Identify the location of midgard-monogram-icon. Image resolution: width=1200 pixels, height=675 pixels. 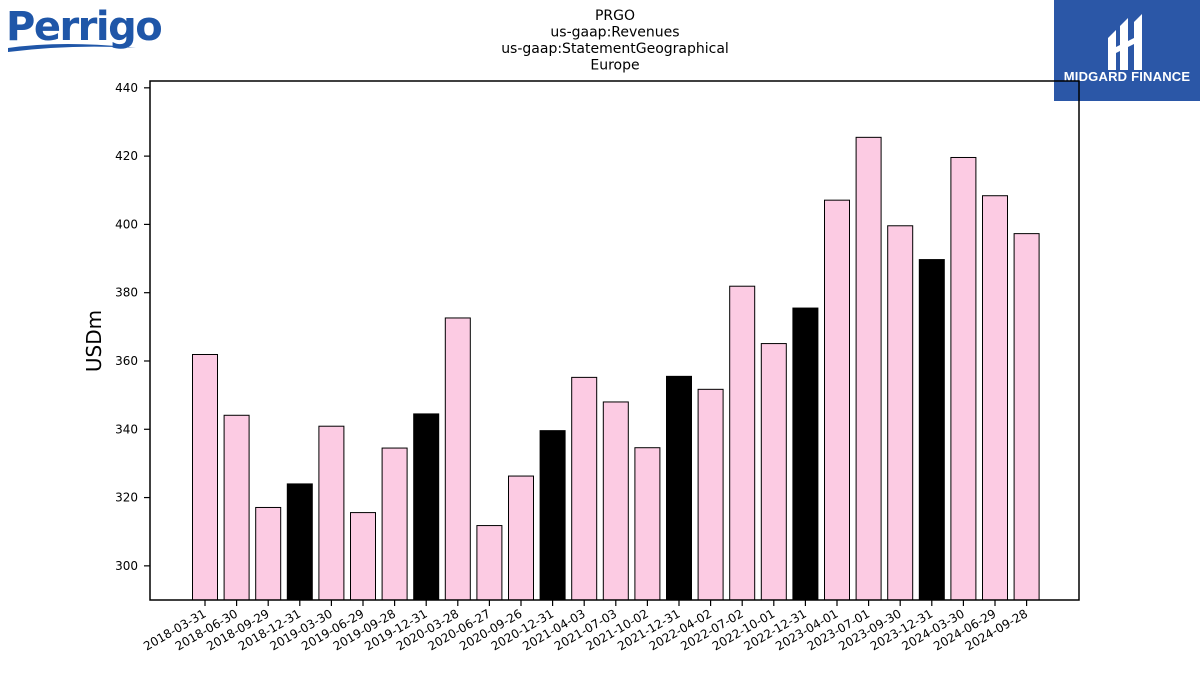
(1125, 42).